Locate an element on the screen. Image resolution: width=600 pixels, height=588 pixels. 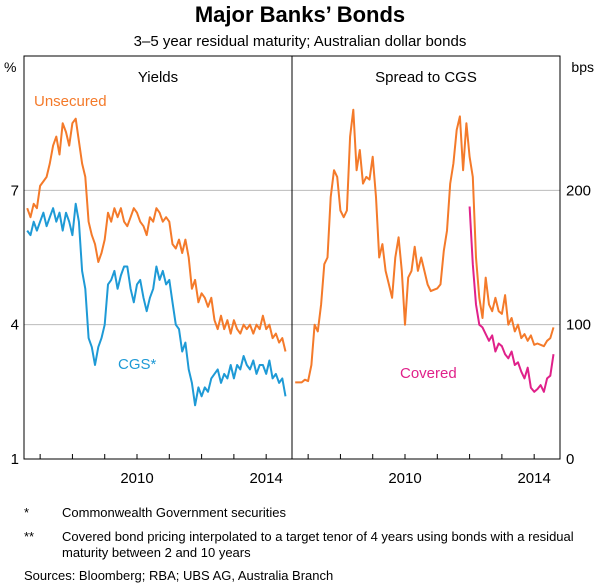
footnote-2-mark: ** is located at coordinates (29, 536).